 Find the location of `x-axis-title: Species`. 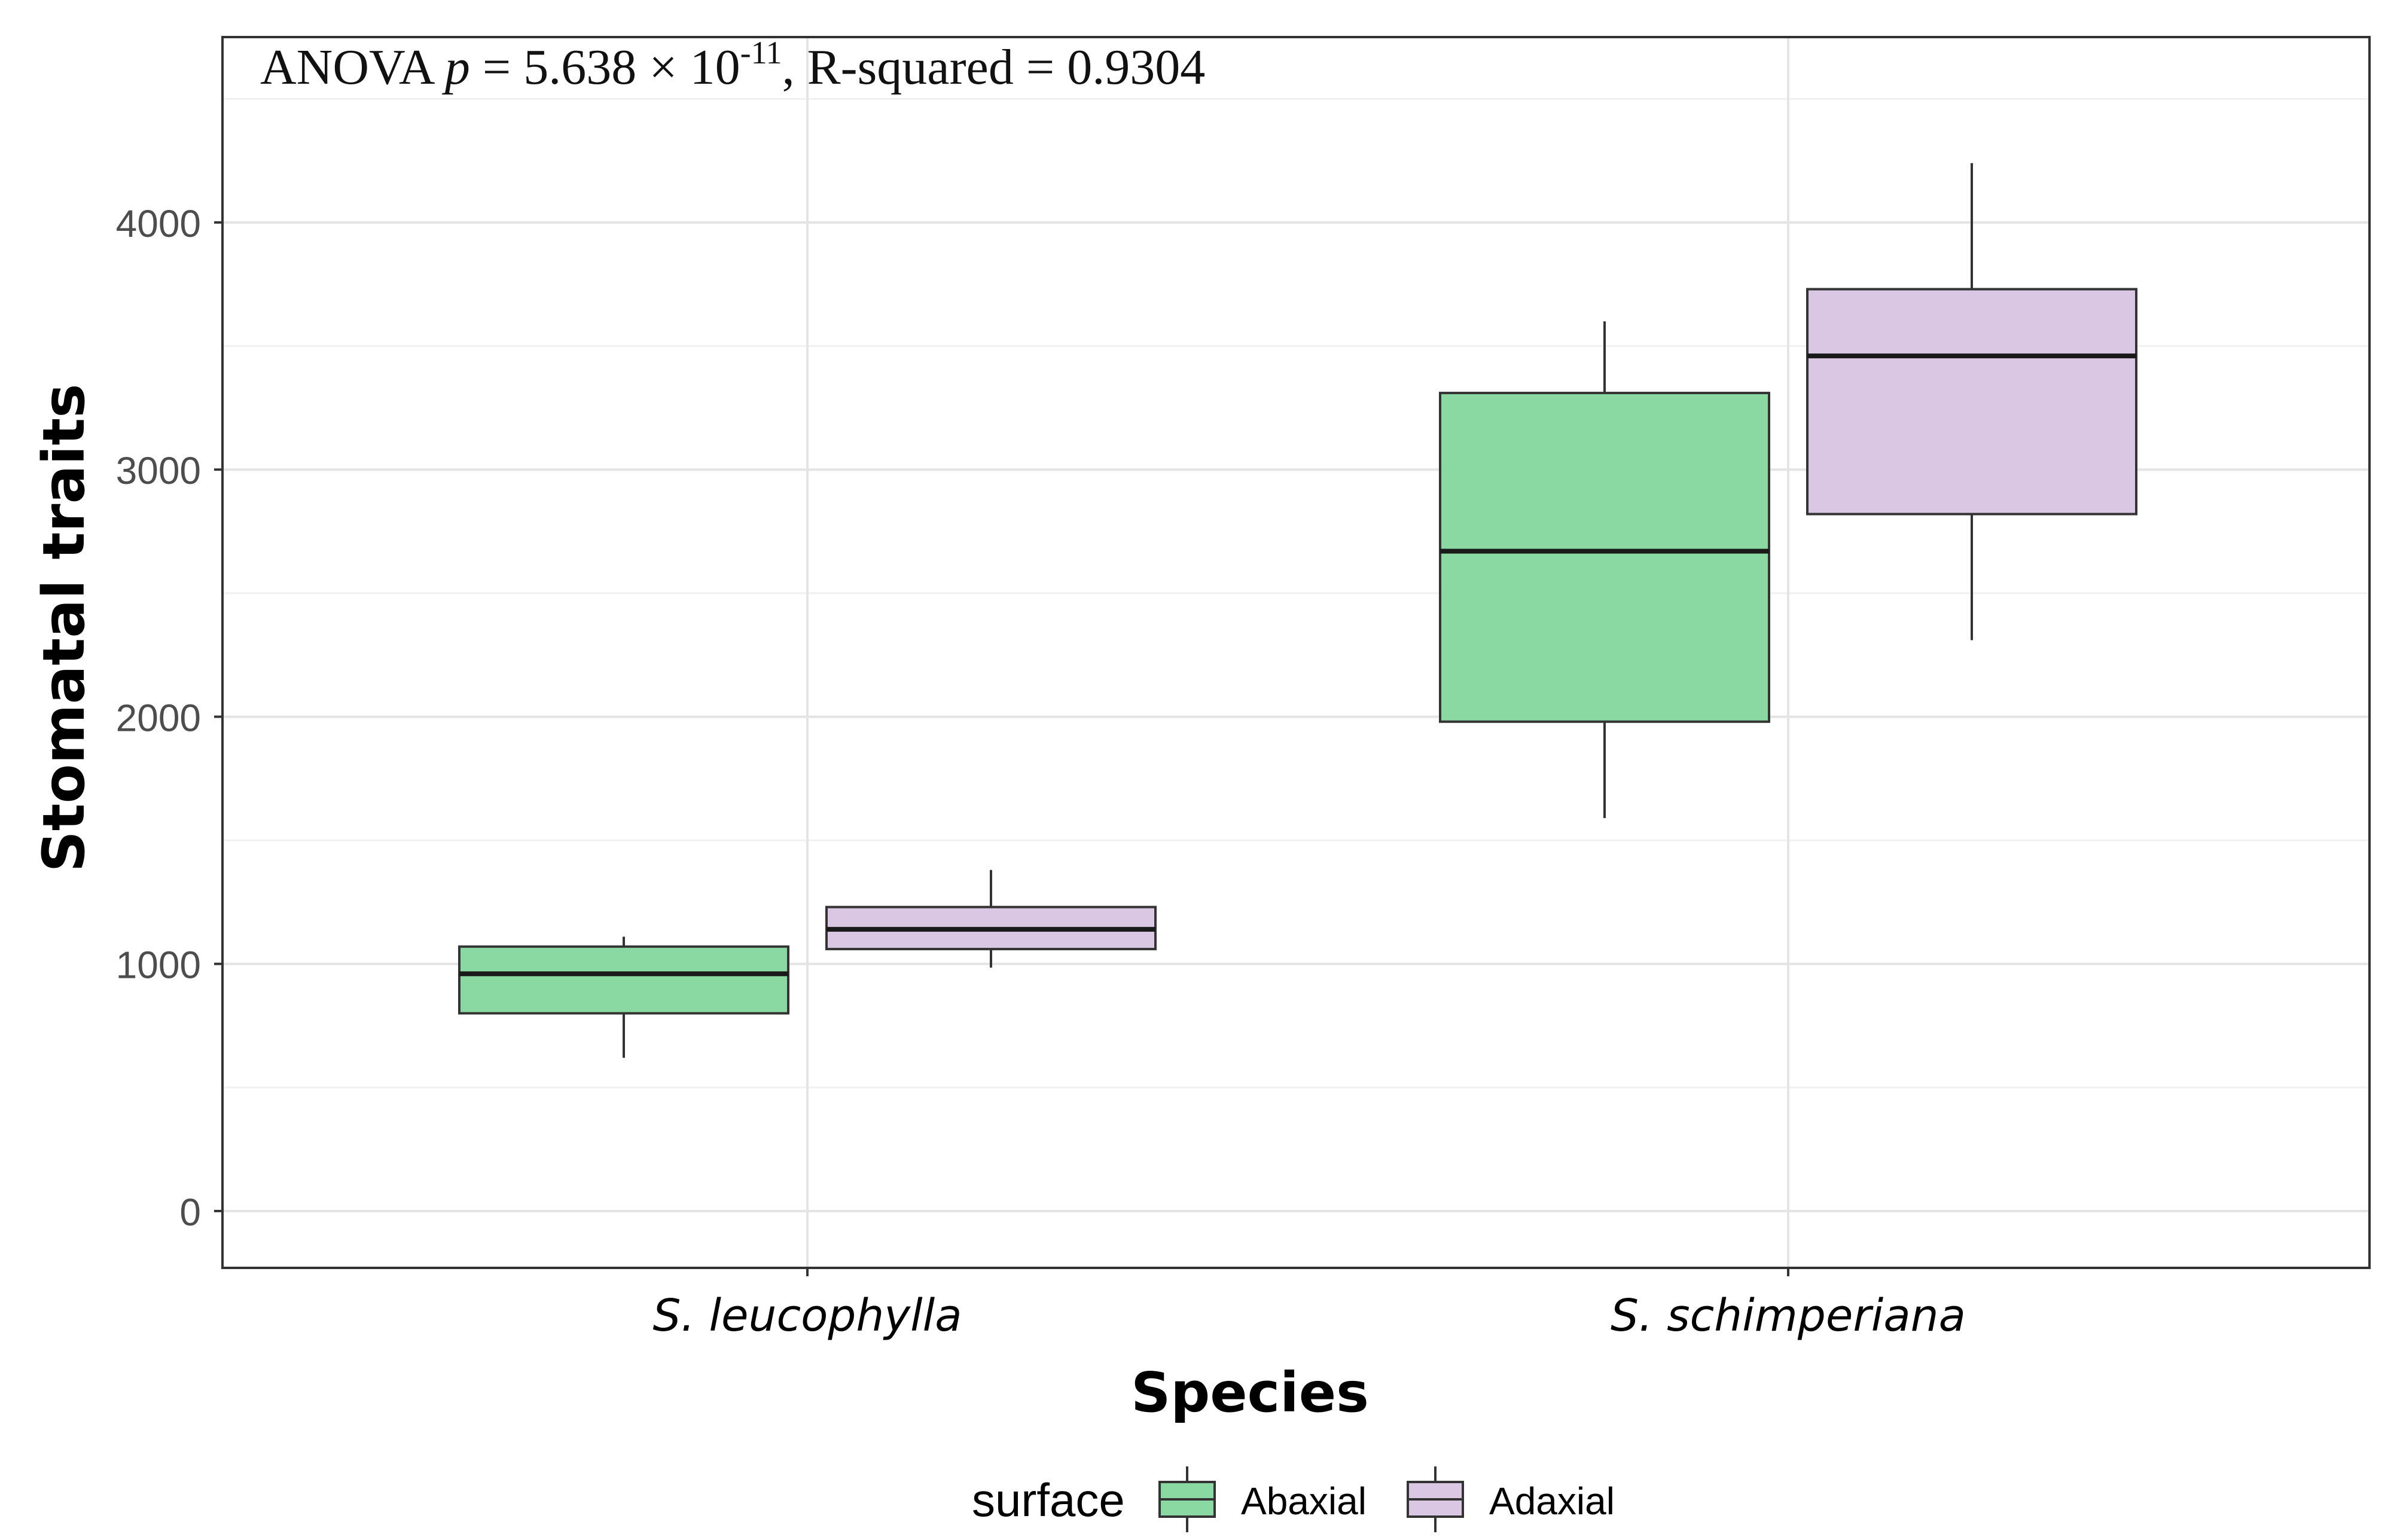

x-axis-title: Species is located at coordinates (1250, 1393).